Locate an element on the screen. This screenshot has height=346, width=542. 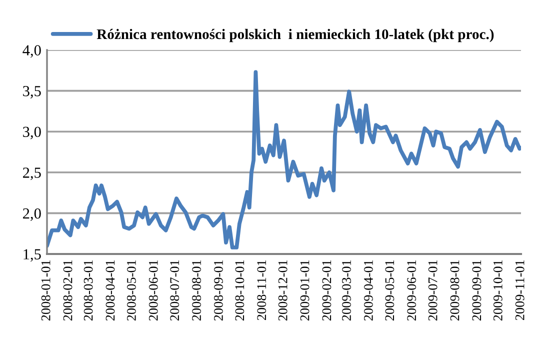
x-tick-label: 2008-01-01 is located at coordinates (45, 290).